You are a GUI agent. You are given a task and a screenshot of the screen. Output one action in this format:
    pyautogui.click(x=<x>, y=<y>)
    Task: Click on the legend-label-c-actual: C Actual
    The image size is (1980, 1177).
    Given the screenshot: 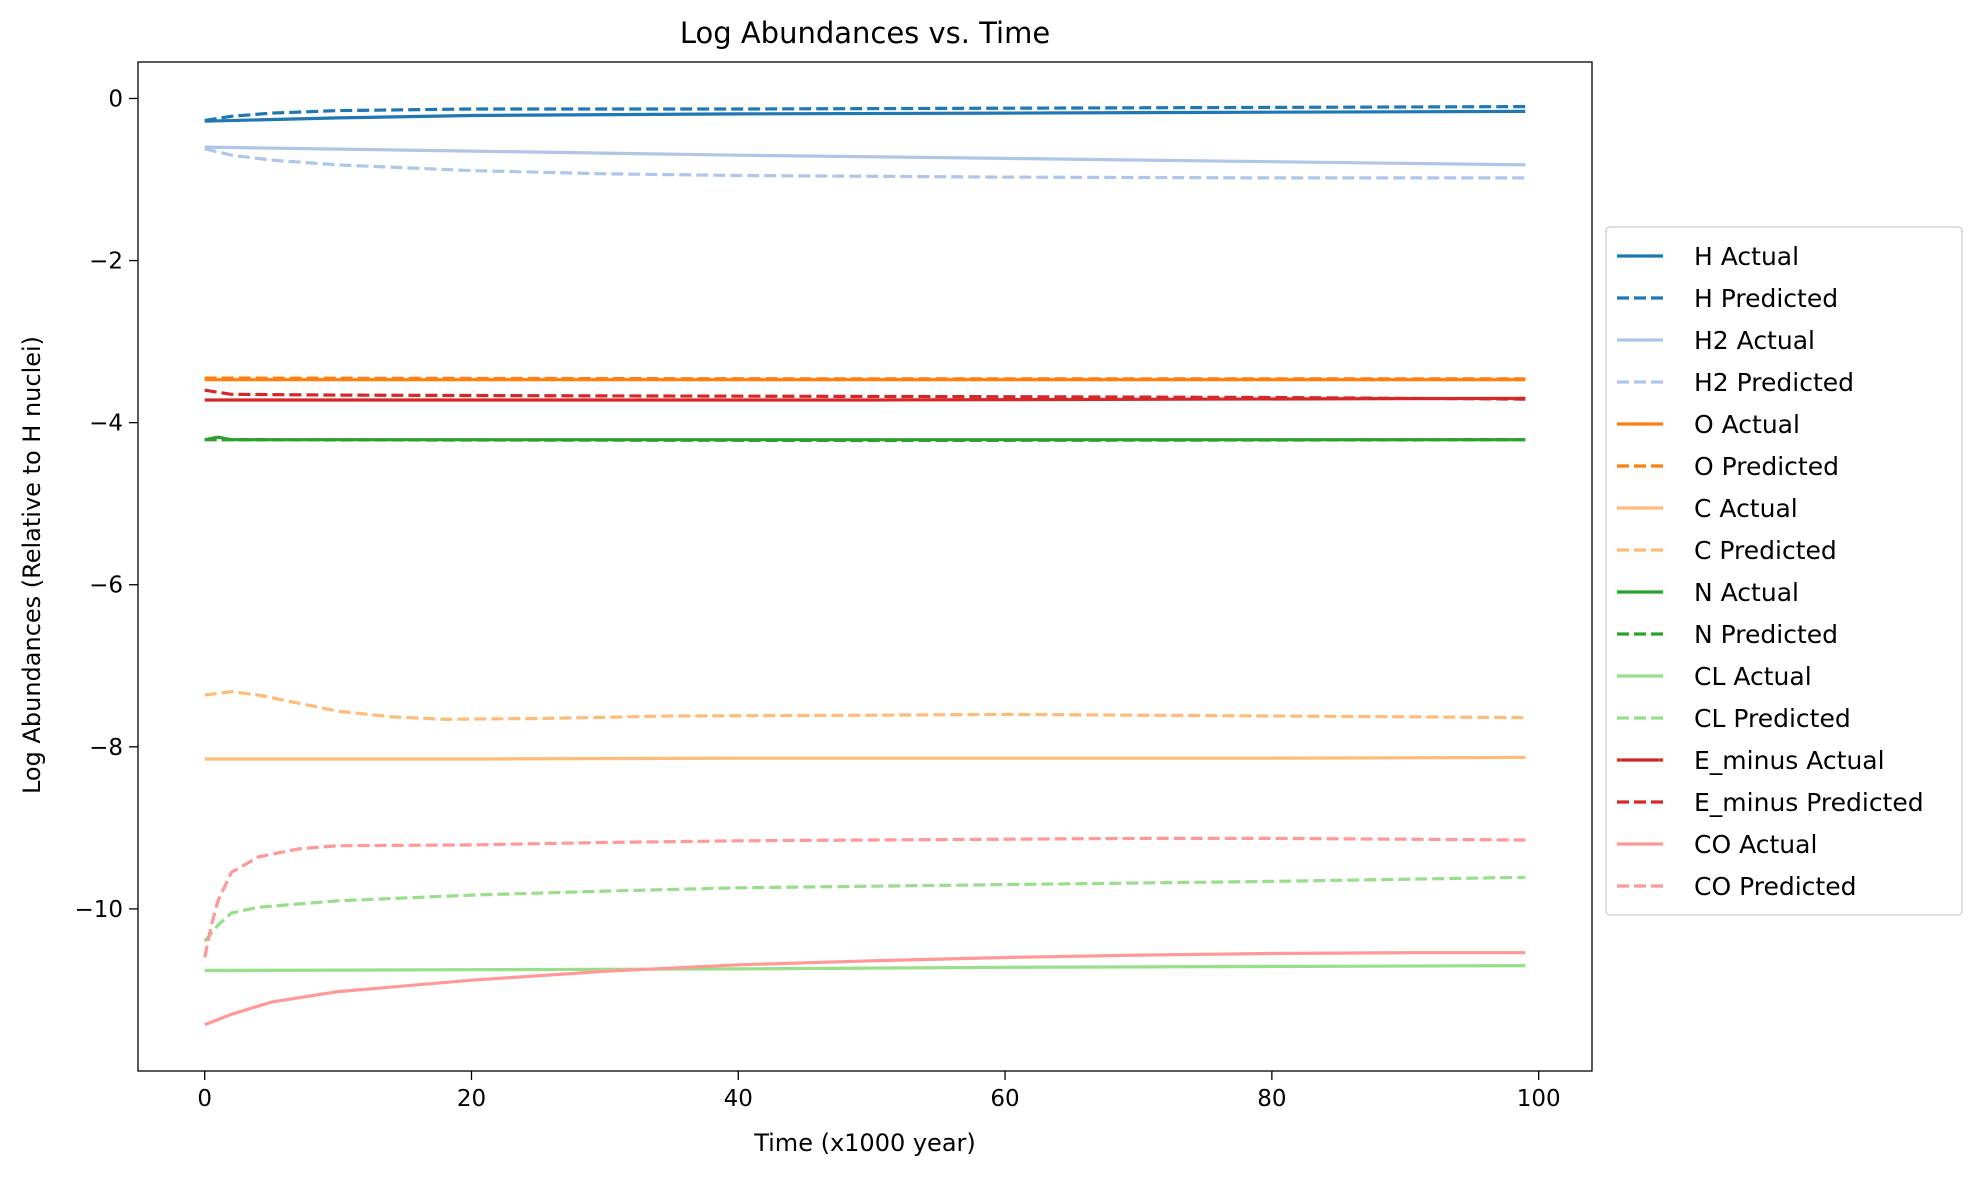 What is the action you would take?
    pyautogui.click(x=1746, y=508)
    